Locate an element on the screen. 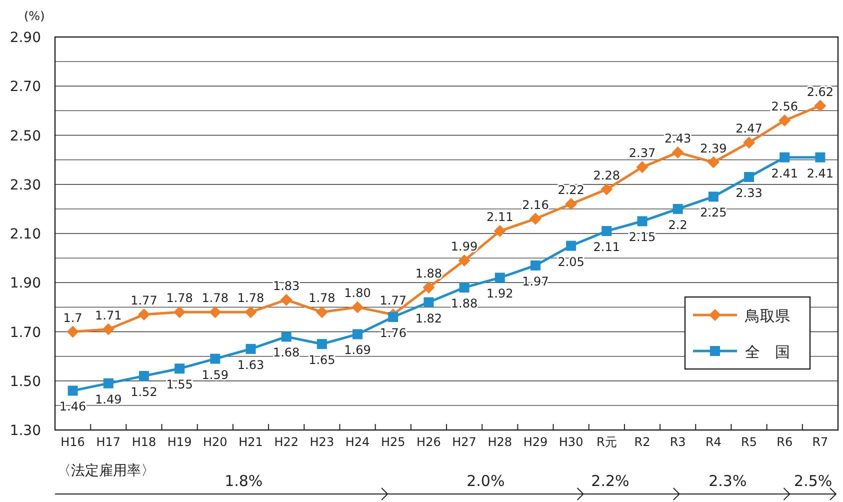 This screenshot has height=502, width=843. x-tick-label: H16 is located at coordinates (72, 442).